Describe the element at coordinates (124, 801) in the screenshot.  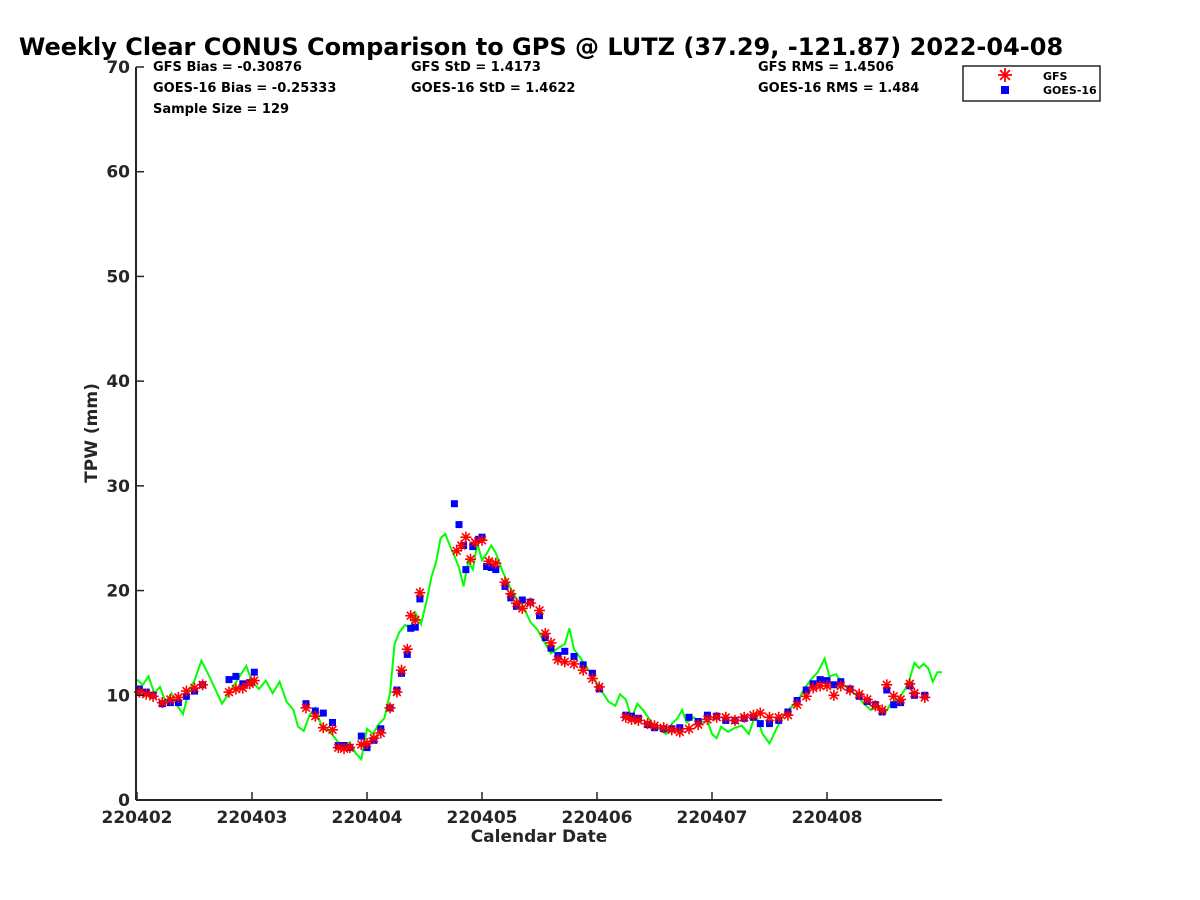
I see `y-tick-label-0: 0` at that location.